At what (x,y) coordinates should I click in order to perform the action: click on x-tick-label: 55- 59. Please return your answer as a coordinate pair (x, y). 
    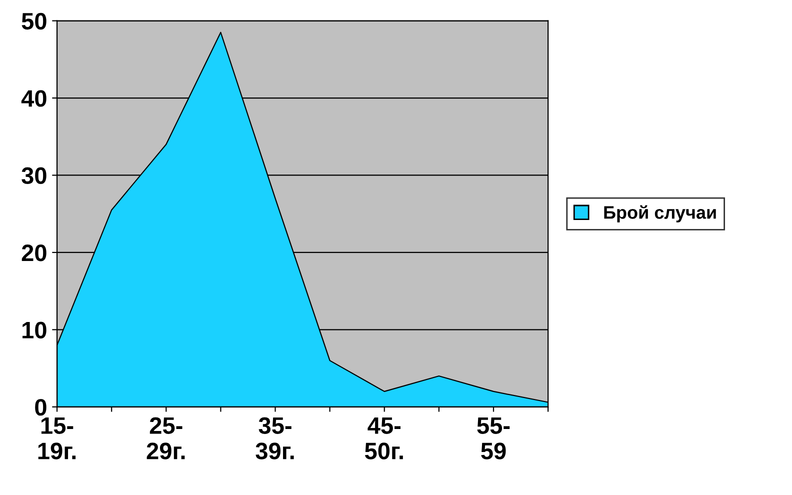
    Looking at the image, I should click on (493, 438).